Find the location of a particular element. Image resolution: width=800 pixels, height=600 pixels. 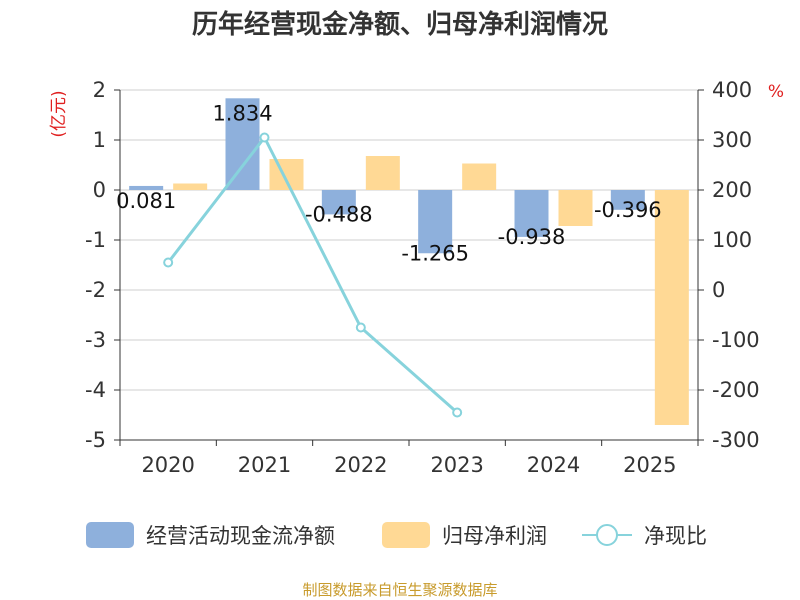

source-note: 制图数据来自恒生聚源数据库 is located at coordinates (399, 590).